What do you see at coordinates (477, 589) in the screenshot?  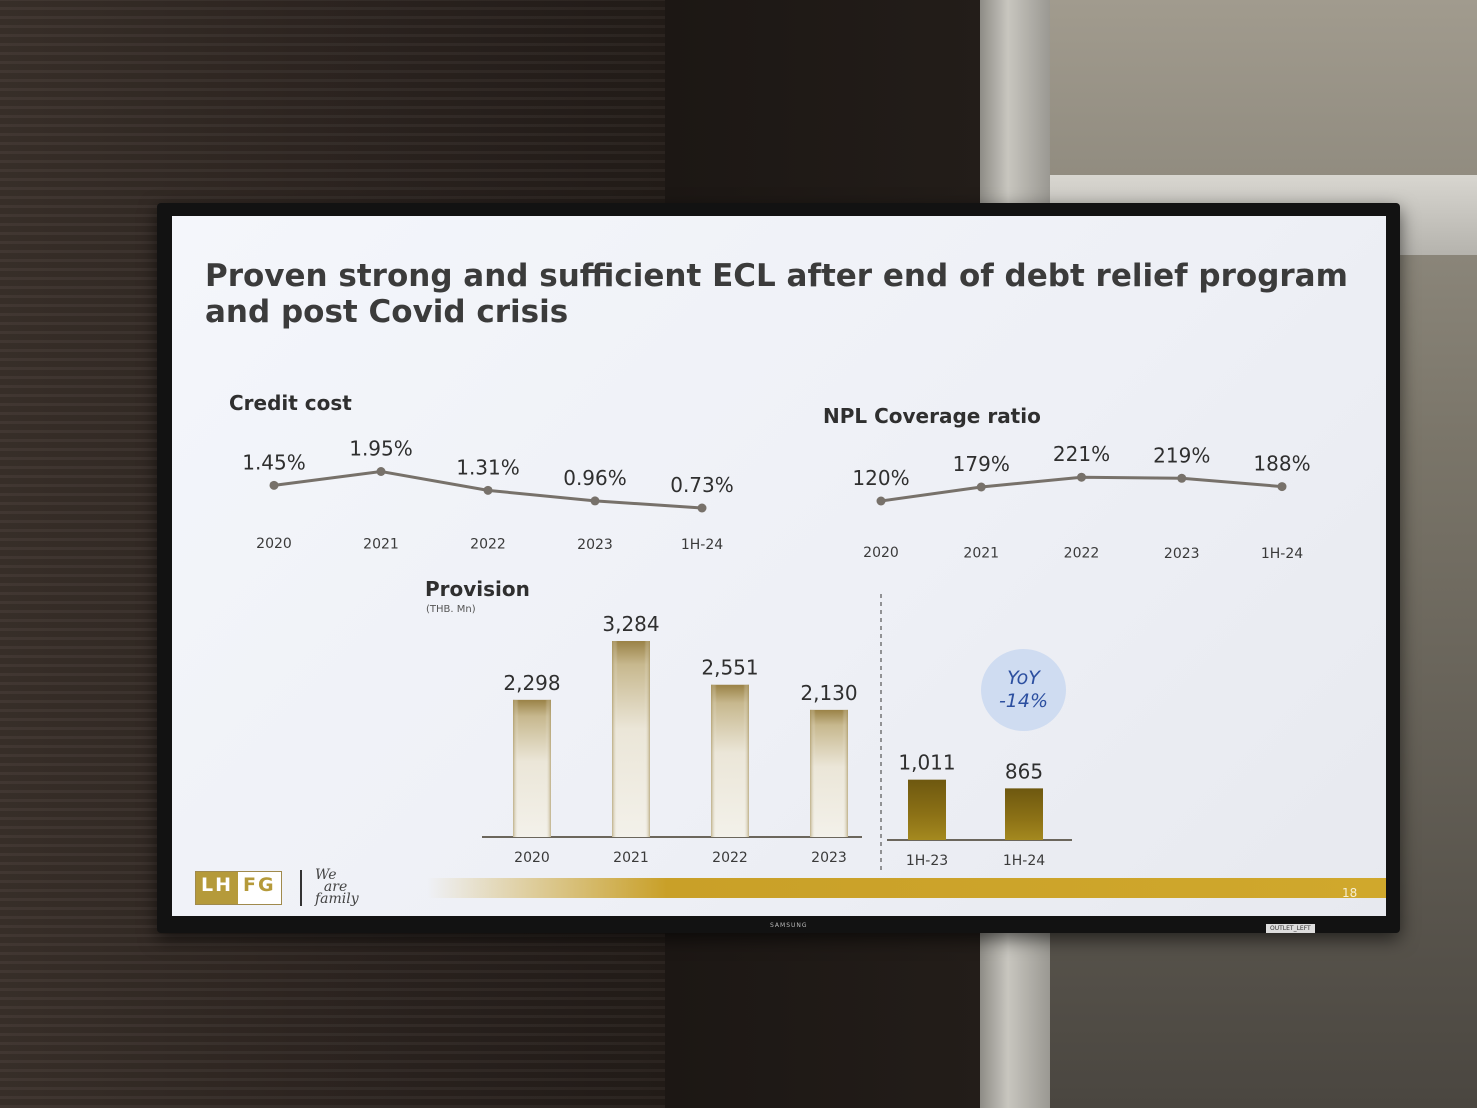 I see `provision-title: Provision` at bounding box center [477, 589].